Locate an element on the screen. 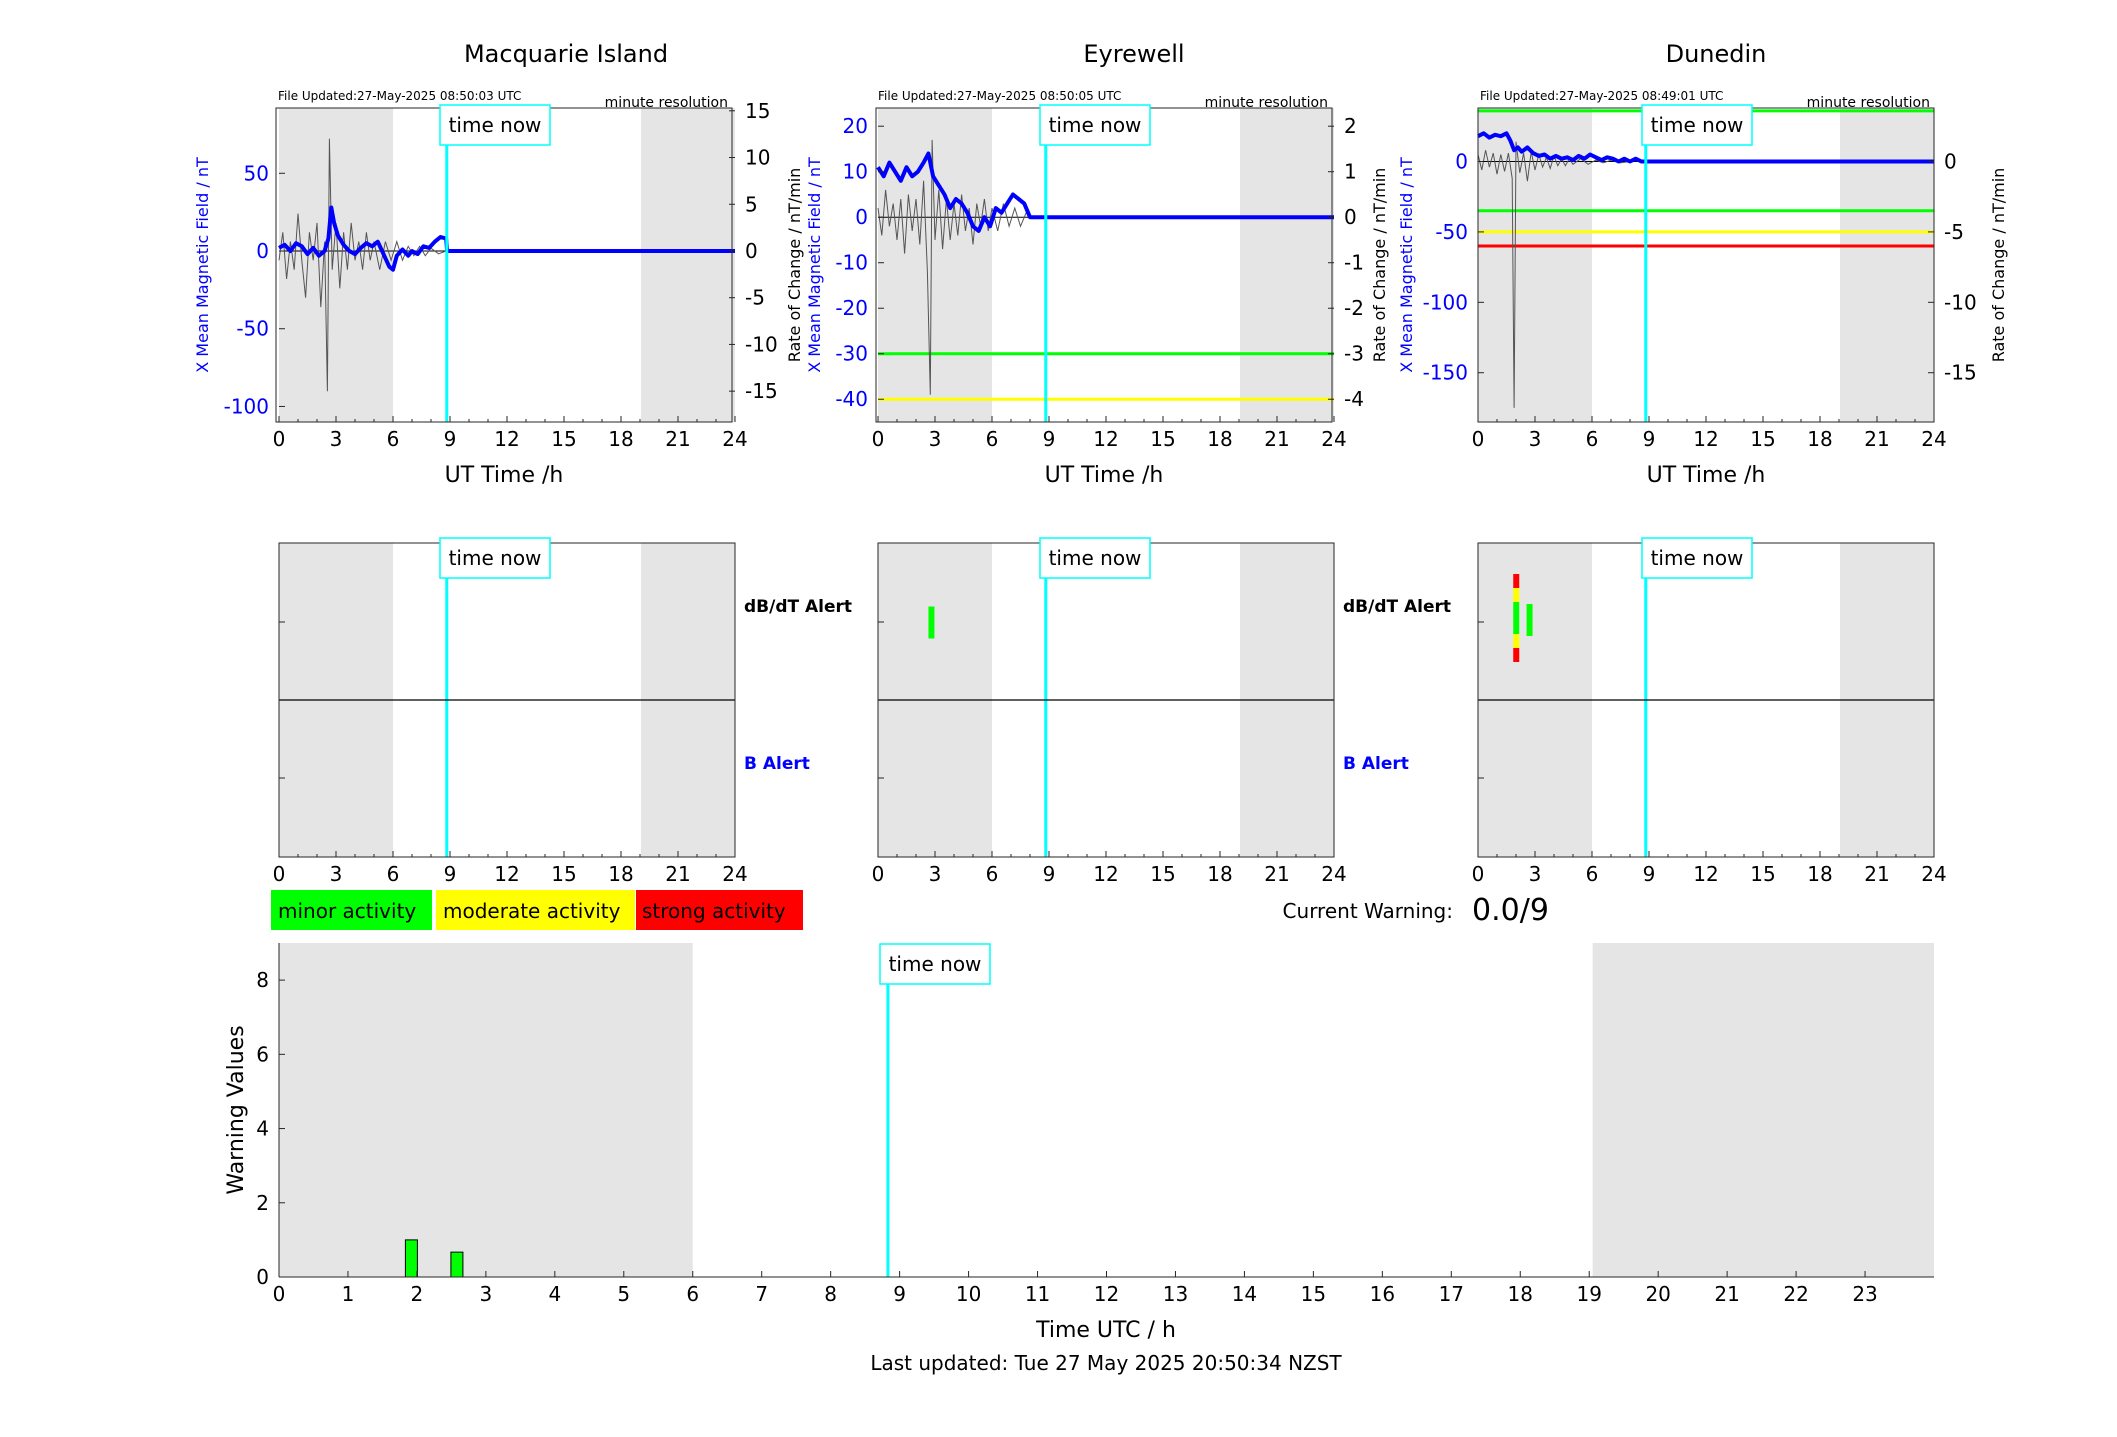  warning-bar is located at coordinates (411, 1258).